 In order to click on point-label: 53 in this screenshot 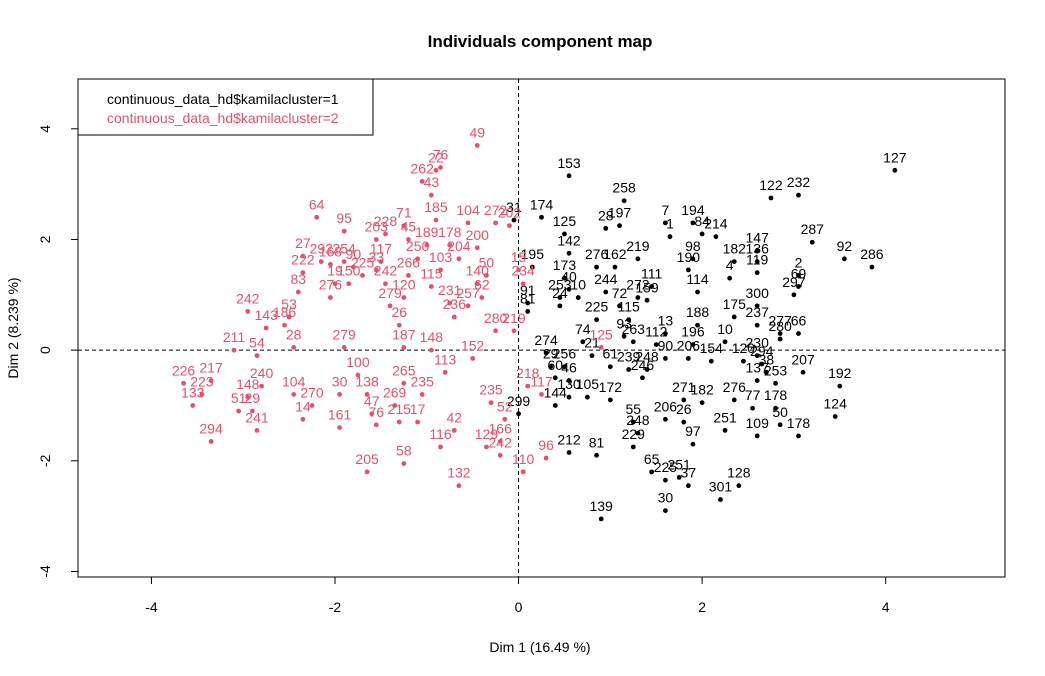, I will do `click(289, 304)`.